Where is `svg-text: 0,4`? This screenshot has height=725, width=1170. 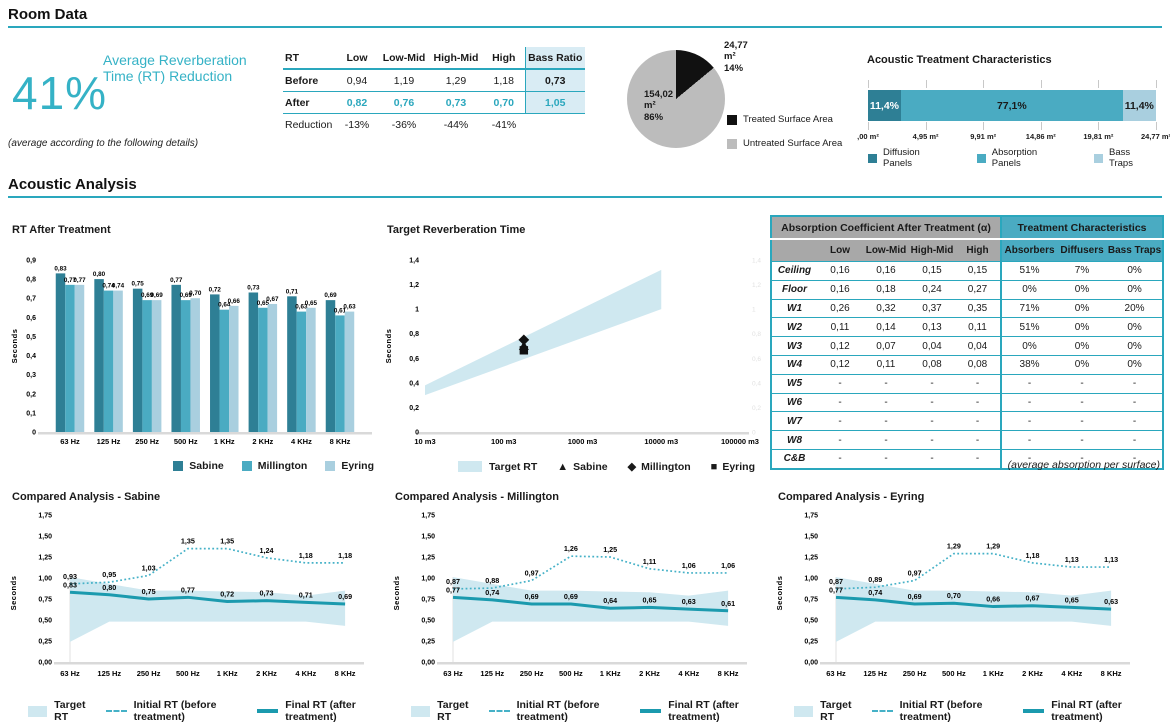 svg-text: 0,4 is located at coordinates (756, 383).